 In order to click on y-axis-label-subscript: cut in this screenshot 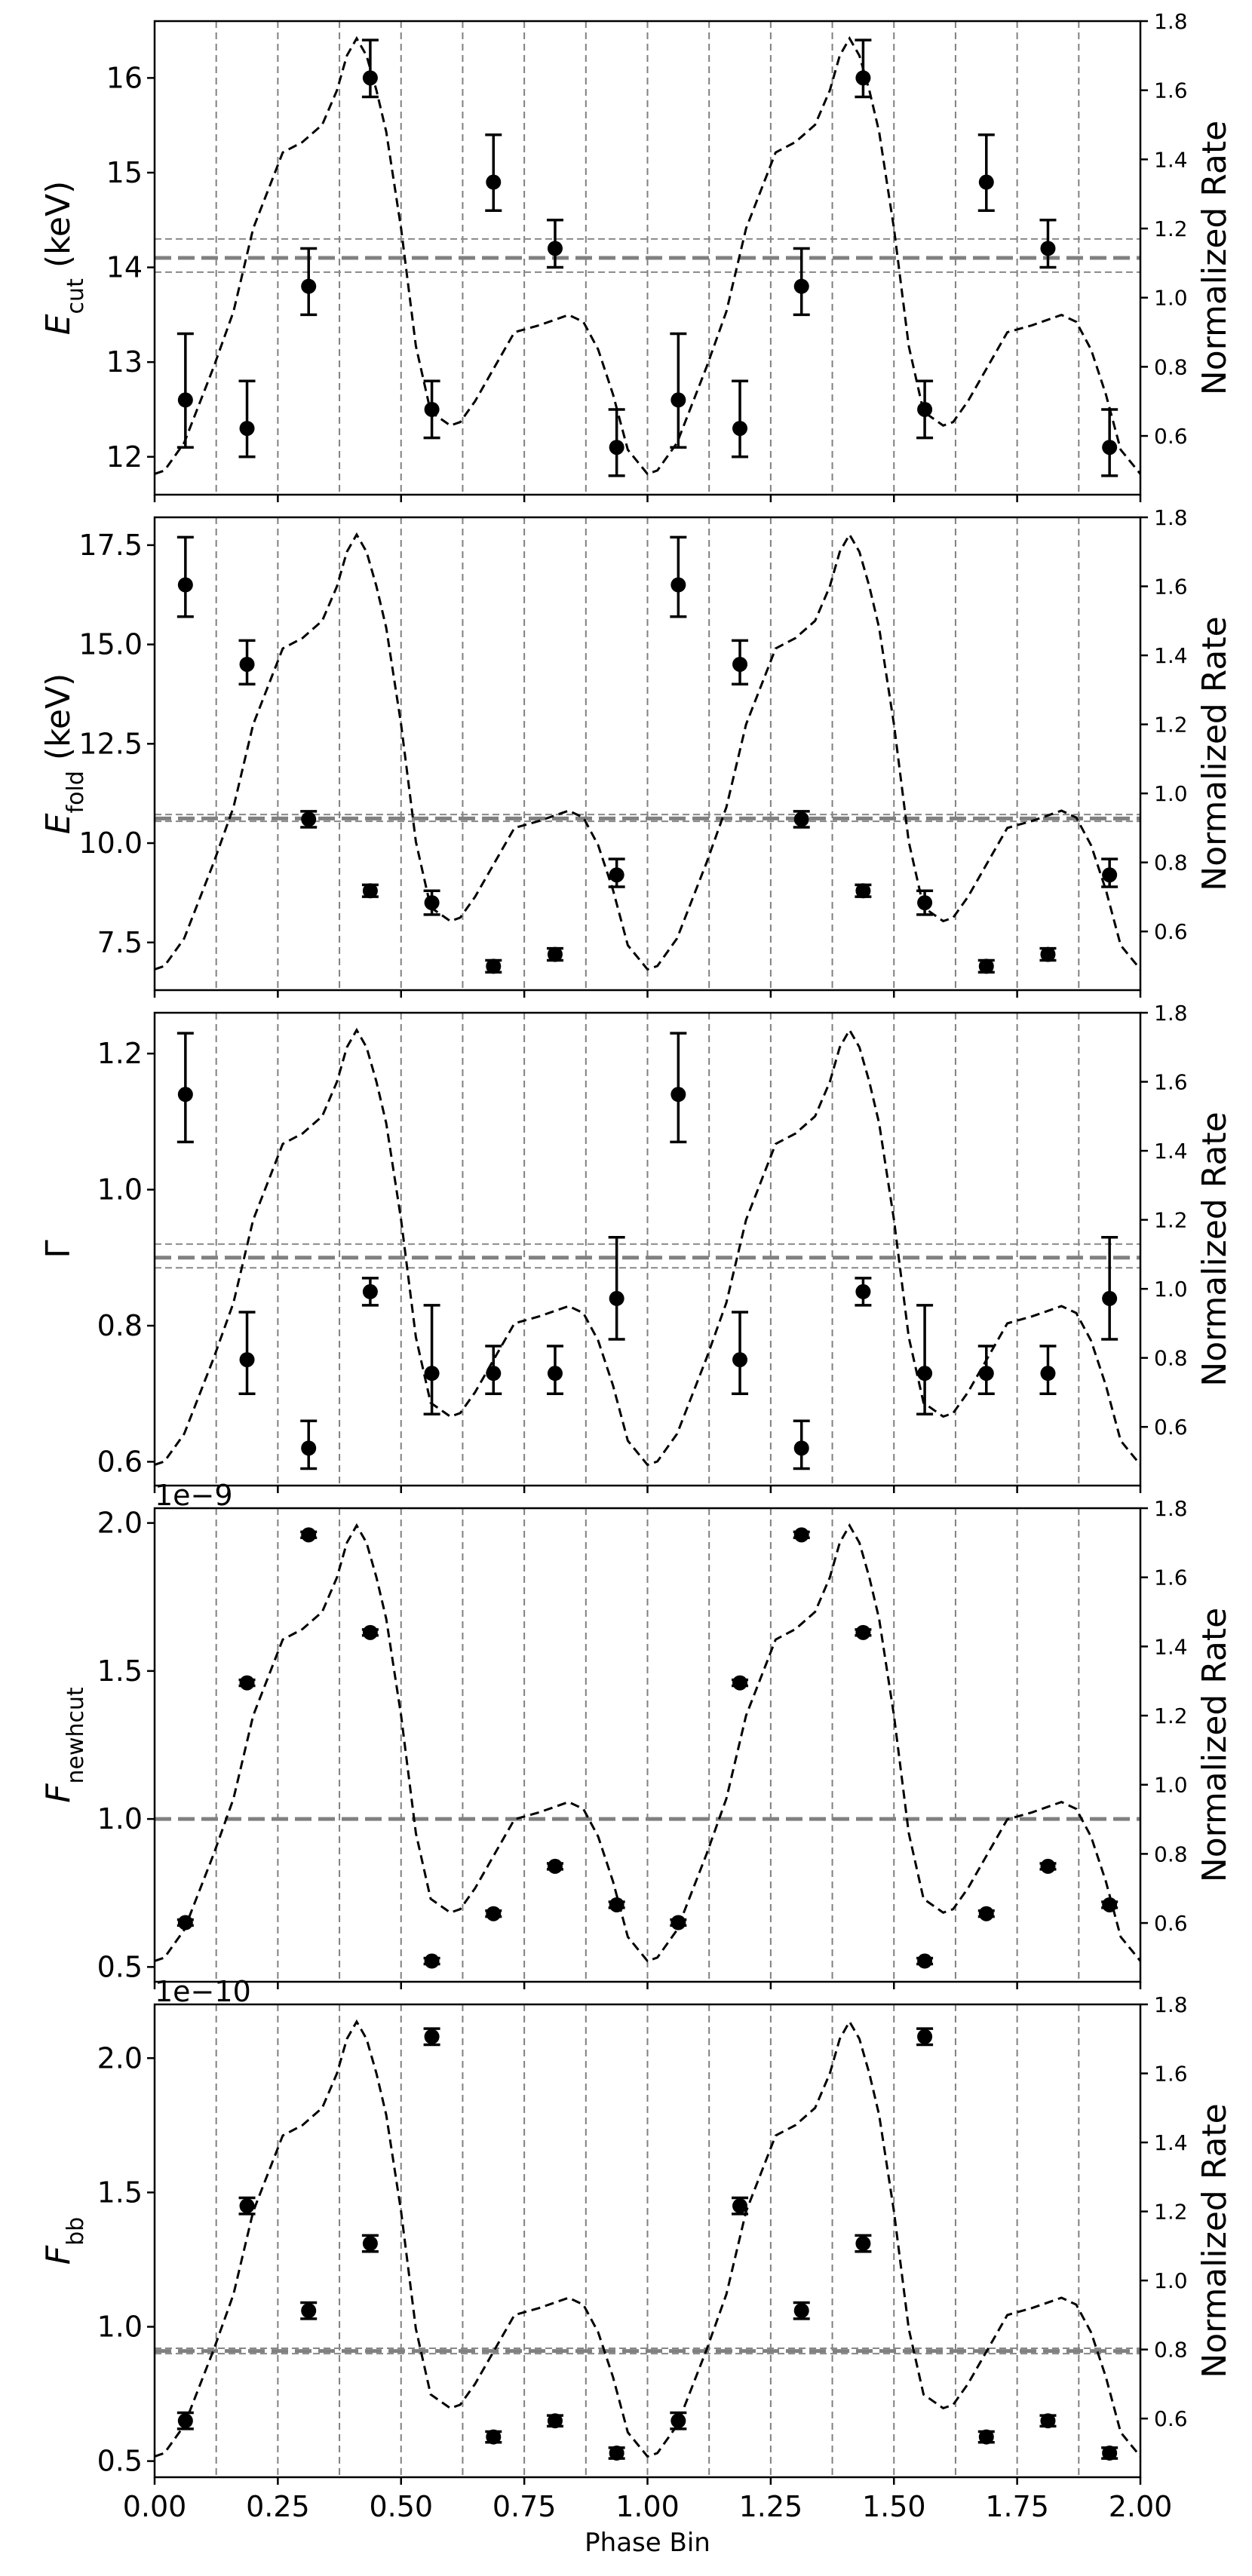, I will do `click(76, 296)`.